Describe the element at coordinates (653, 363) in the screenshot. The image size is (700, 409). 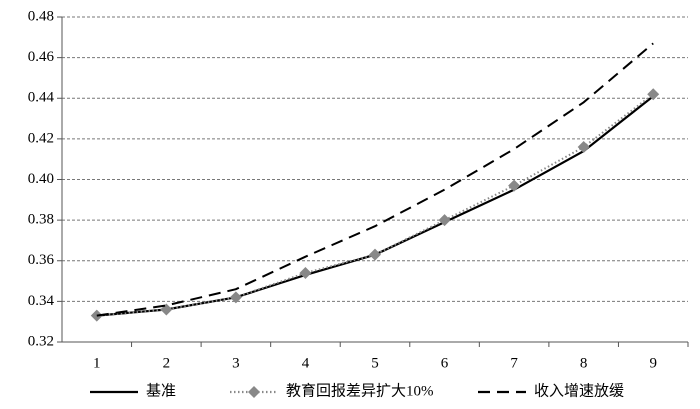
I see `x-tick-label: 9` at that location.